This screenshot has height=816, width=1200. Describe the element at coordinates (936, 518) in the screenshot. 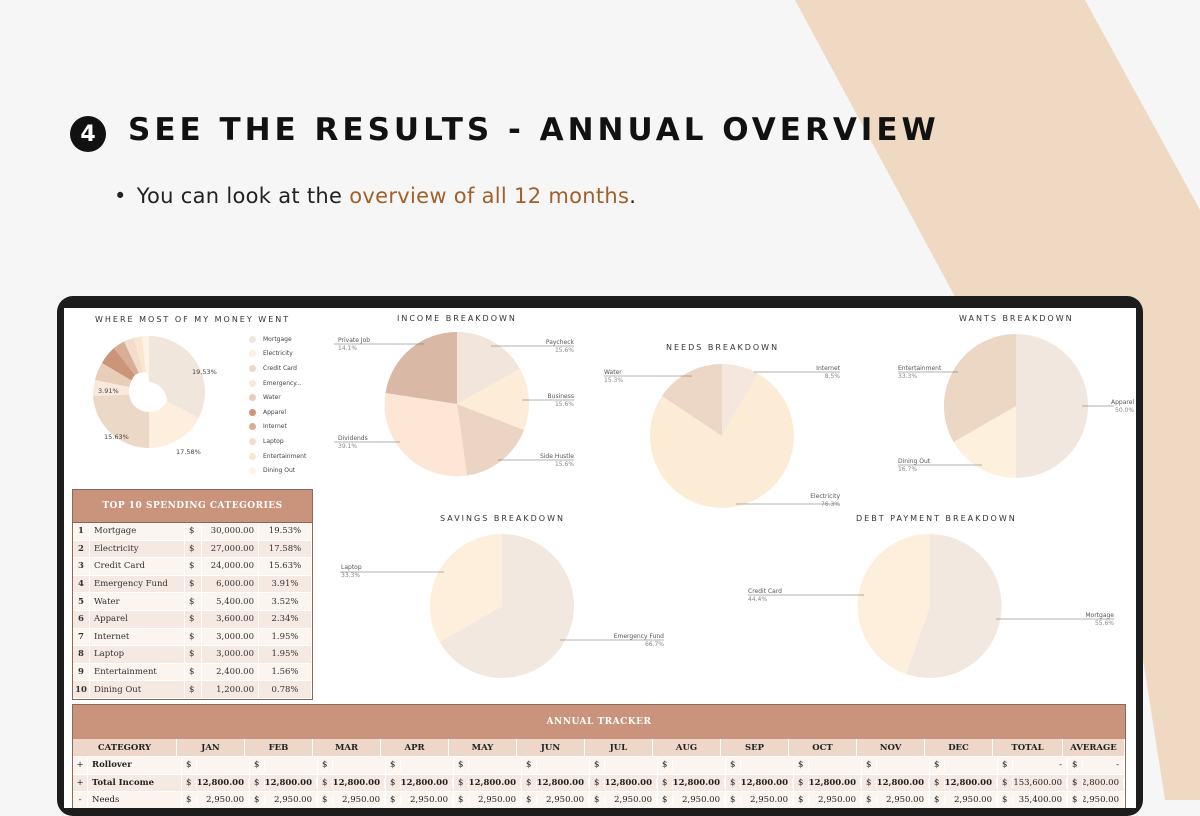

I see `debt-chart-title: DEBT PAYMENT BREAKDOWN` at that location.